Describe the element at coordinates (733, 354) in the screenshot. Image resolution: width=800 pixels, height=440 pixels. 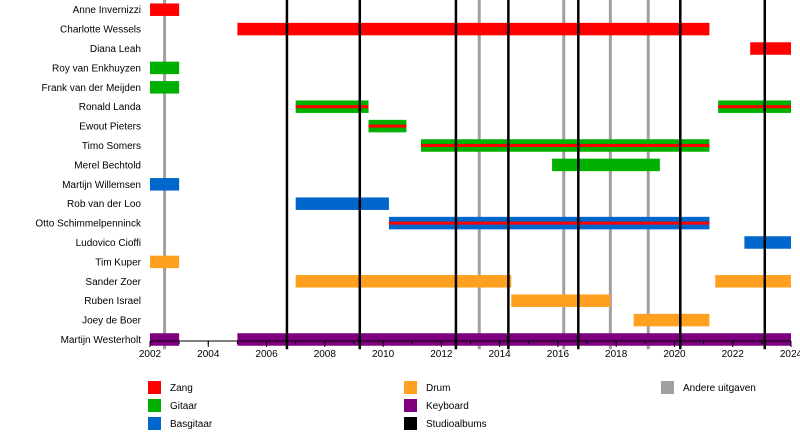
I see `x-tick-label: 2022` at that location.